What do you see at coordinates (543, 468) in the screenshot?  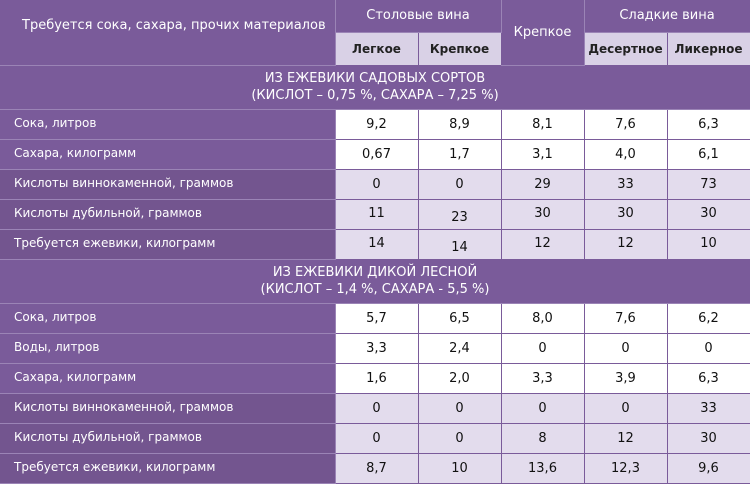 I see `cell-value: 13,6` at bounding box center [543, 468].